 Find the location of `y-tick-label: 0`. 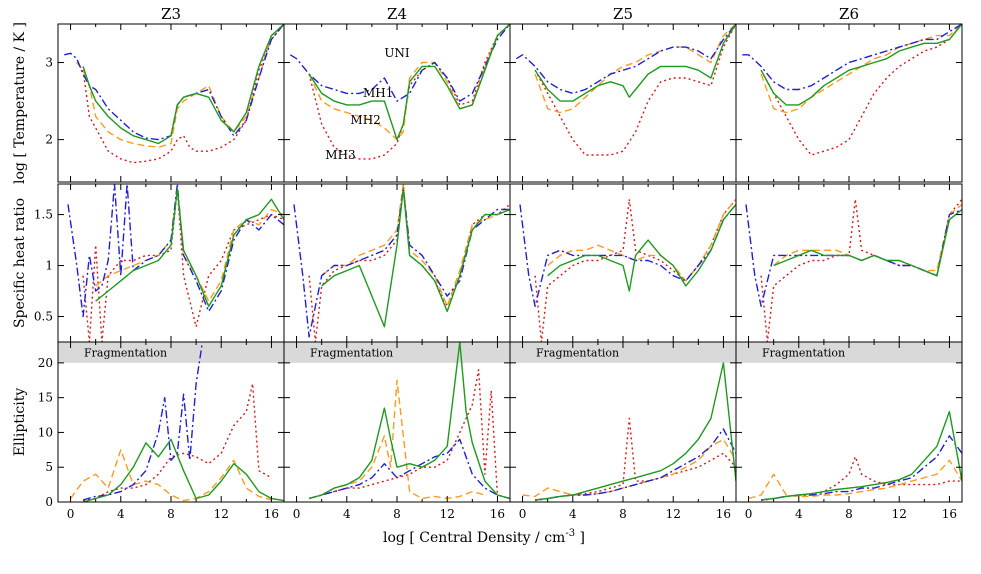

y-tick-label: 0 is located at coordinates (49, 502).